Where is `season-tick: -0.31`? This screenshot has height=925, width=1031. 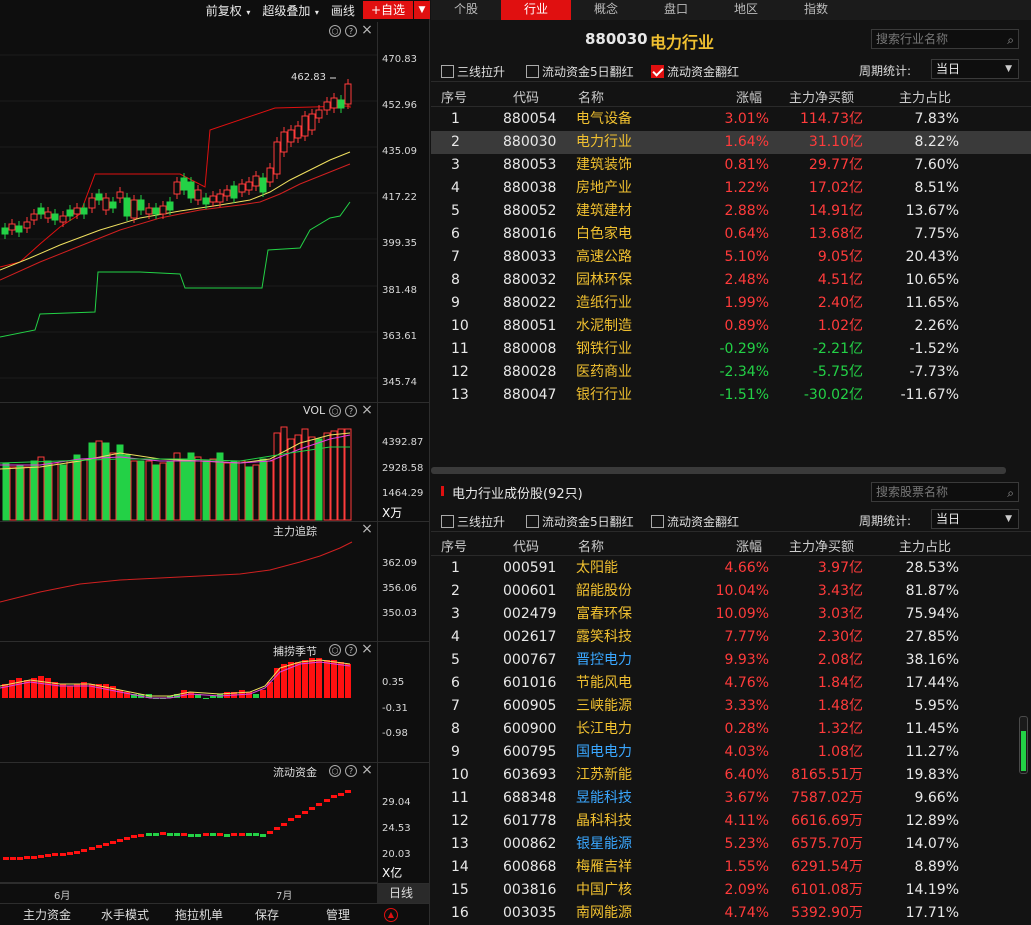
season-tick: -0.31 is located at coordinates (395, 708).